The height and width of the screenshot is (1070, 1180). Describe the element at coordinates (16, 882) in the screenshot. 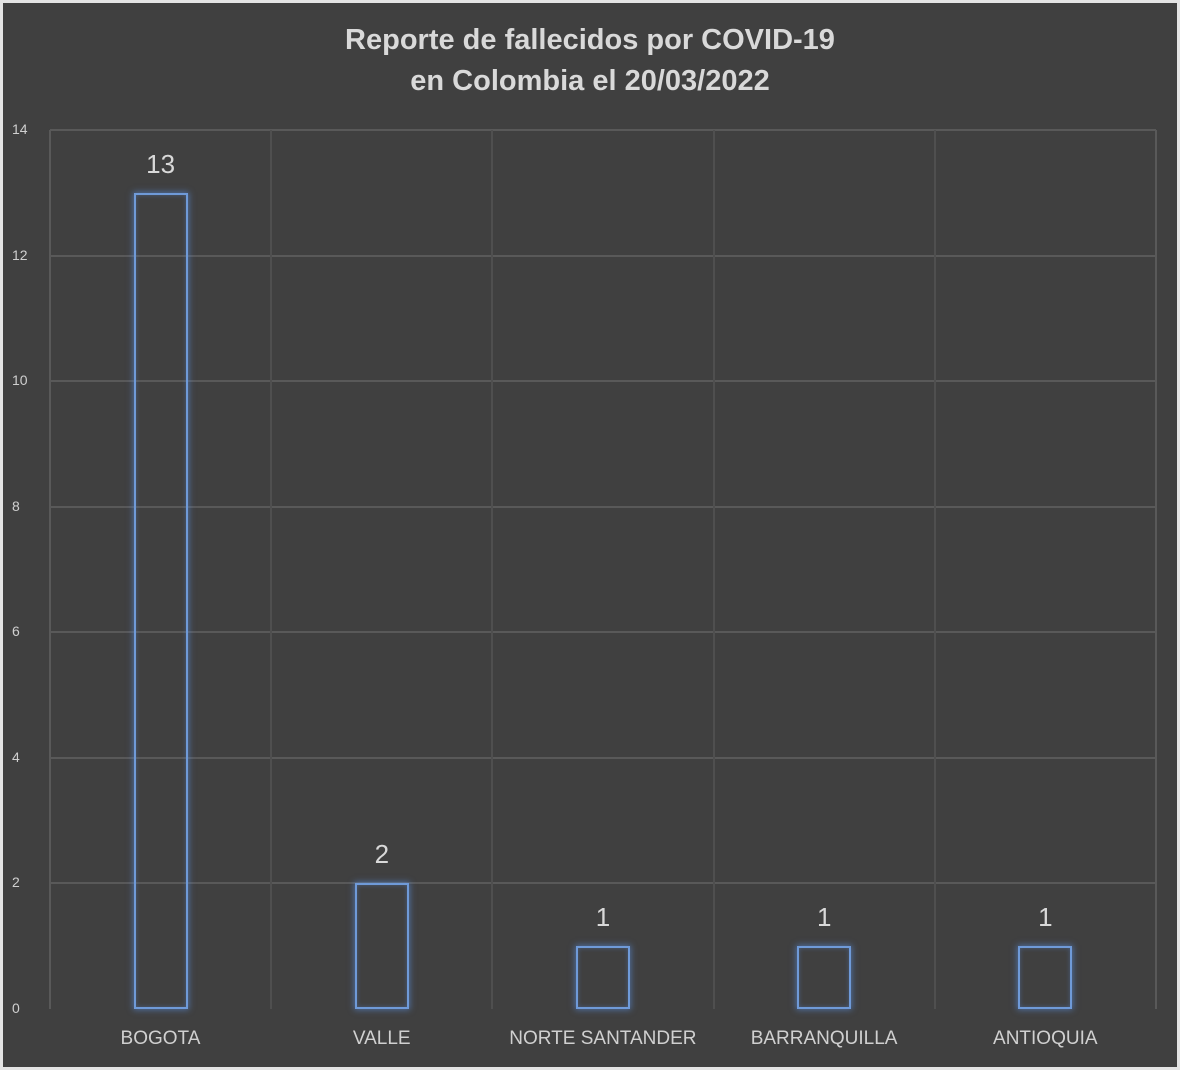

I see `y-tick-label: 2` at that location.